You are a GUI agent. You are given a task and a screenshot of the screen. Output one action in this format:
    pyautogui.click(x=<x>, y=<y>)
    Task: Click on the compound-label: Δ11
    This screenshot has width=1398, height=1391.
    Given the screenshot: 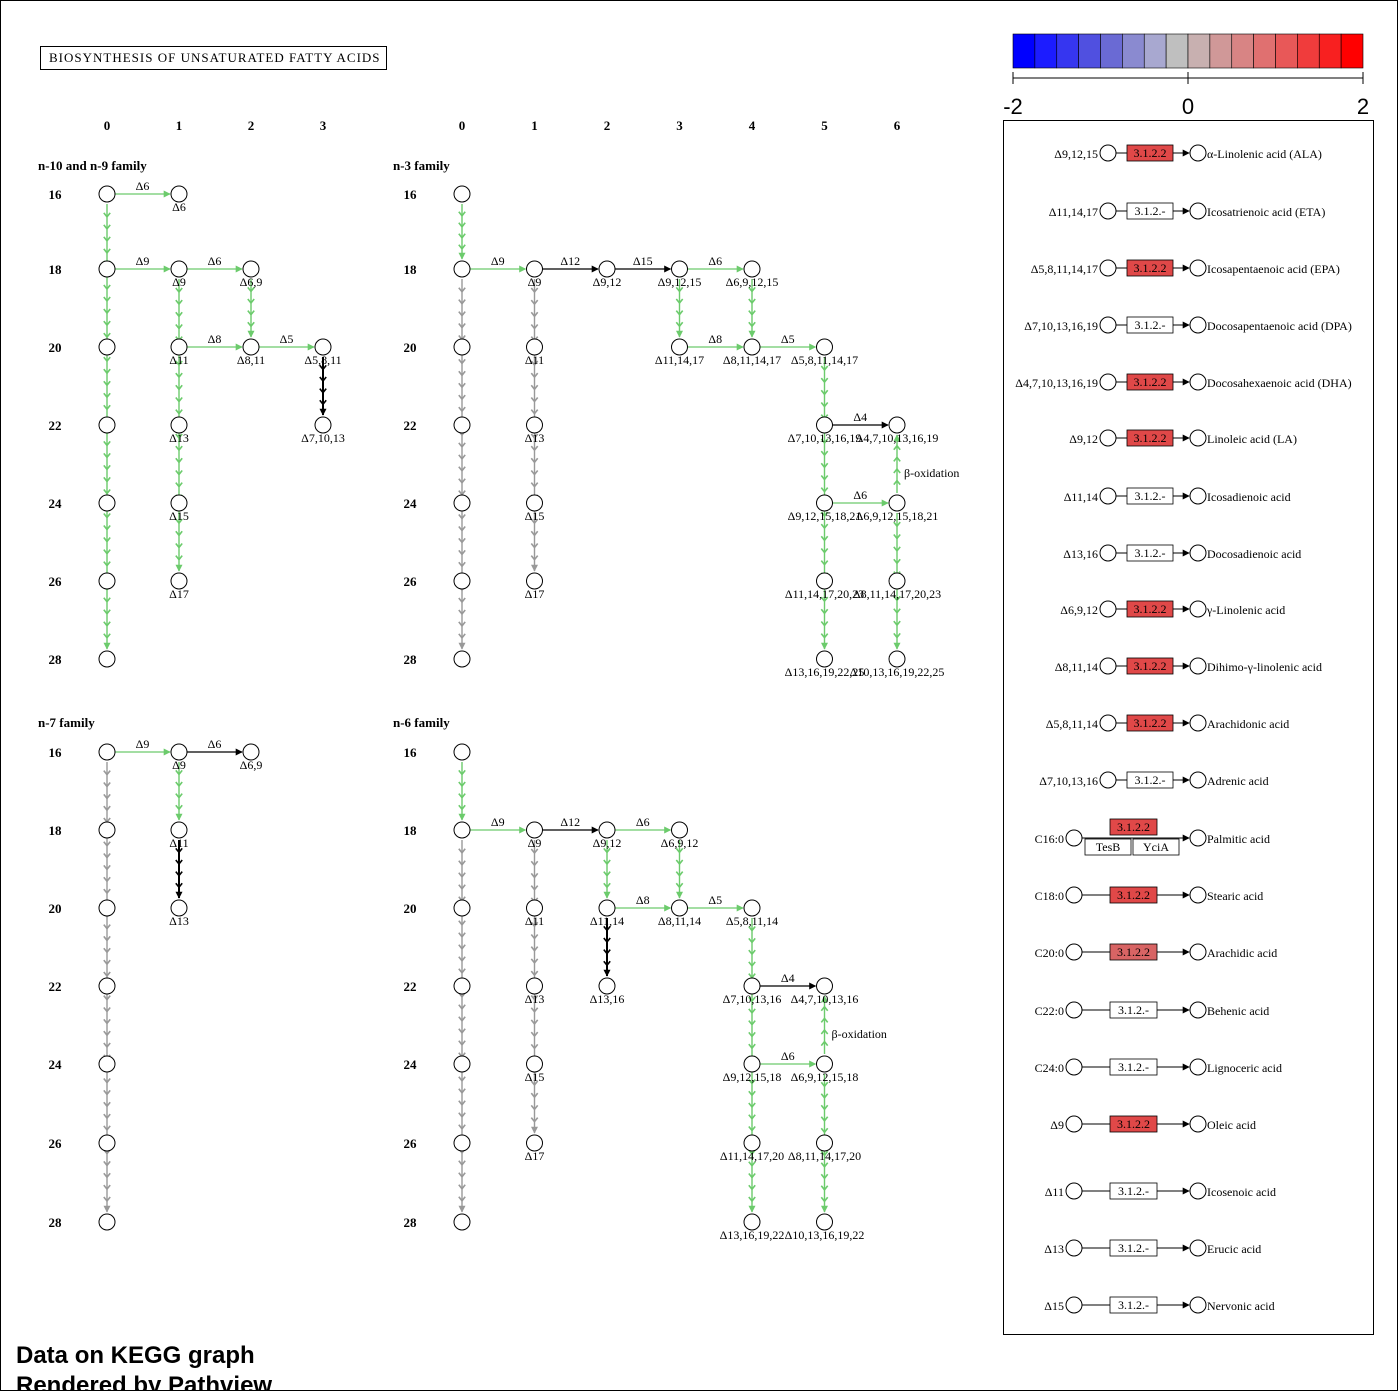 What is the action you would take?
    pyautogui.click(x=534, y=360)
    